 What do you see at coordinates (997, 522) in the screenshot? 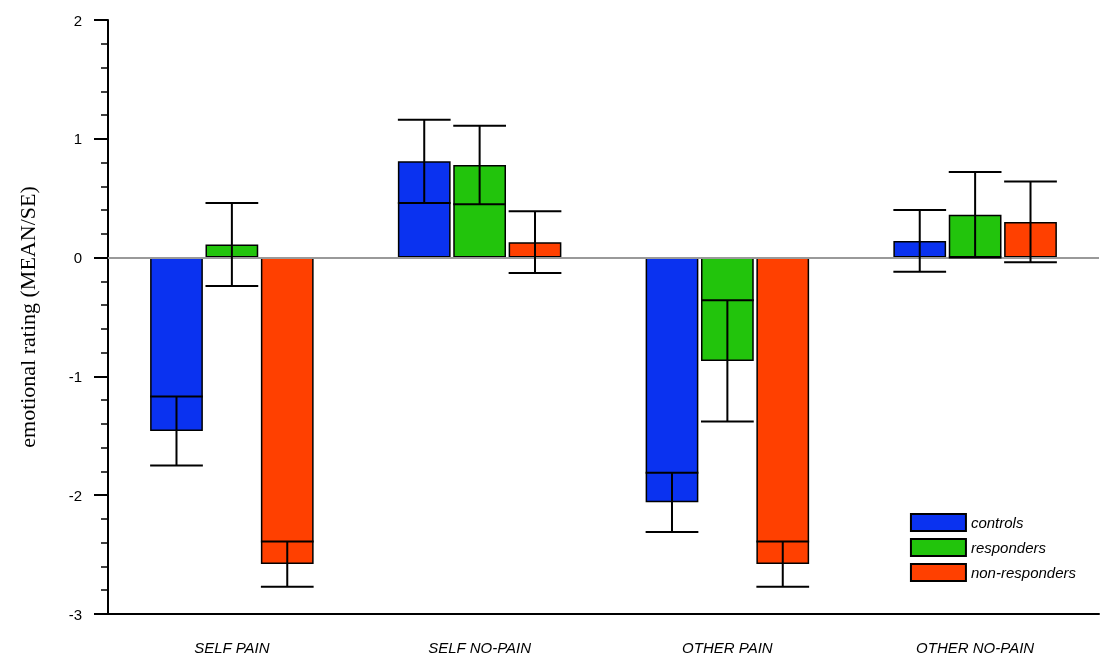
I see `legend-label: controls` at bounding box center [997, 522].